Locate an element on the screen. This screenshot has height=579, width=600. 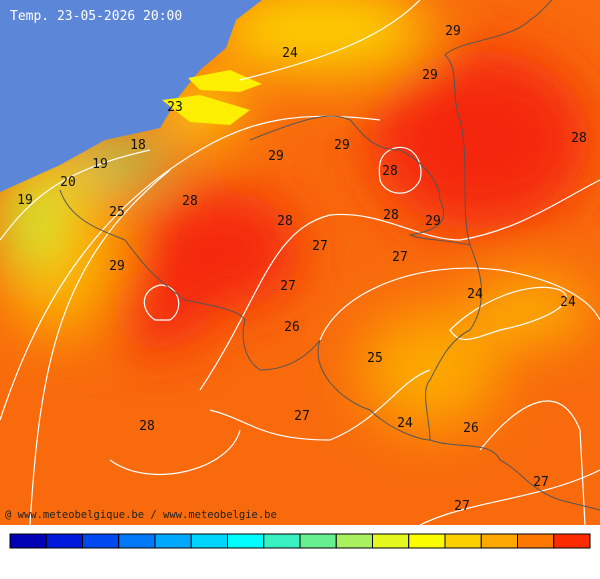
map-title: Temp. 23-05-2026 20:00 is located at coordinates (96, 16).